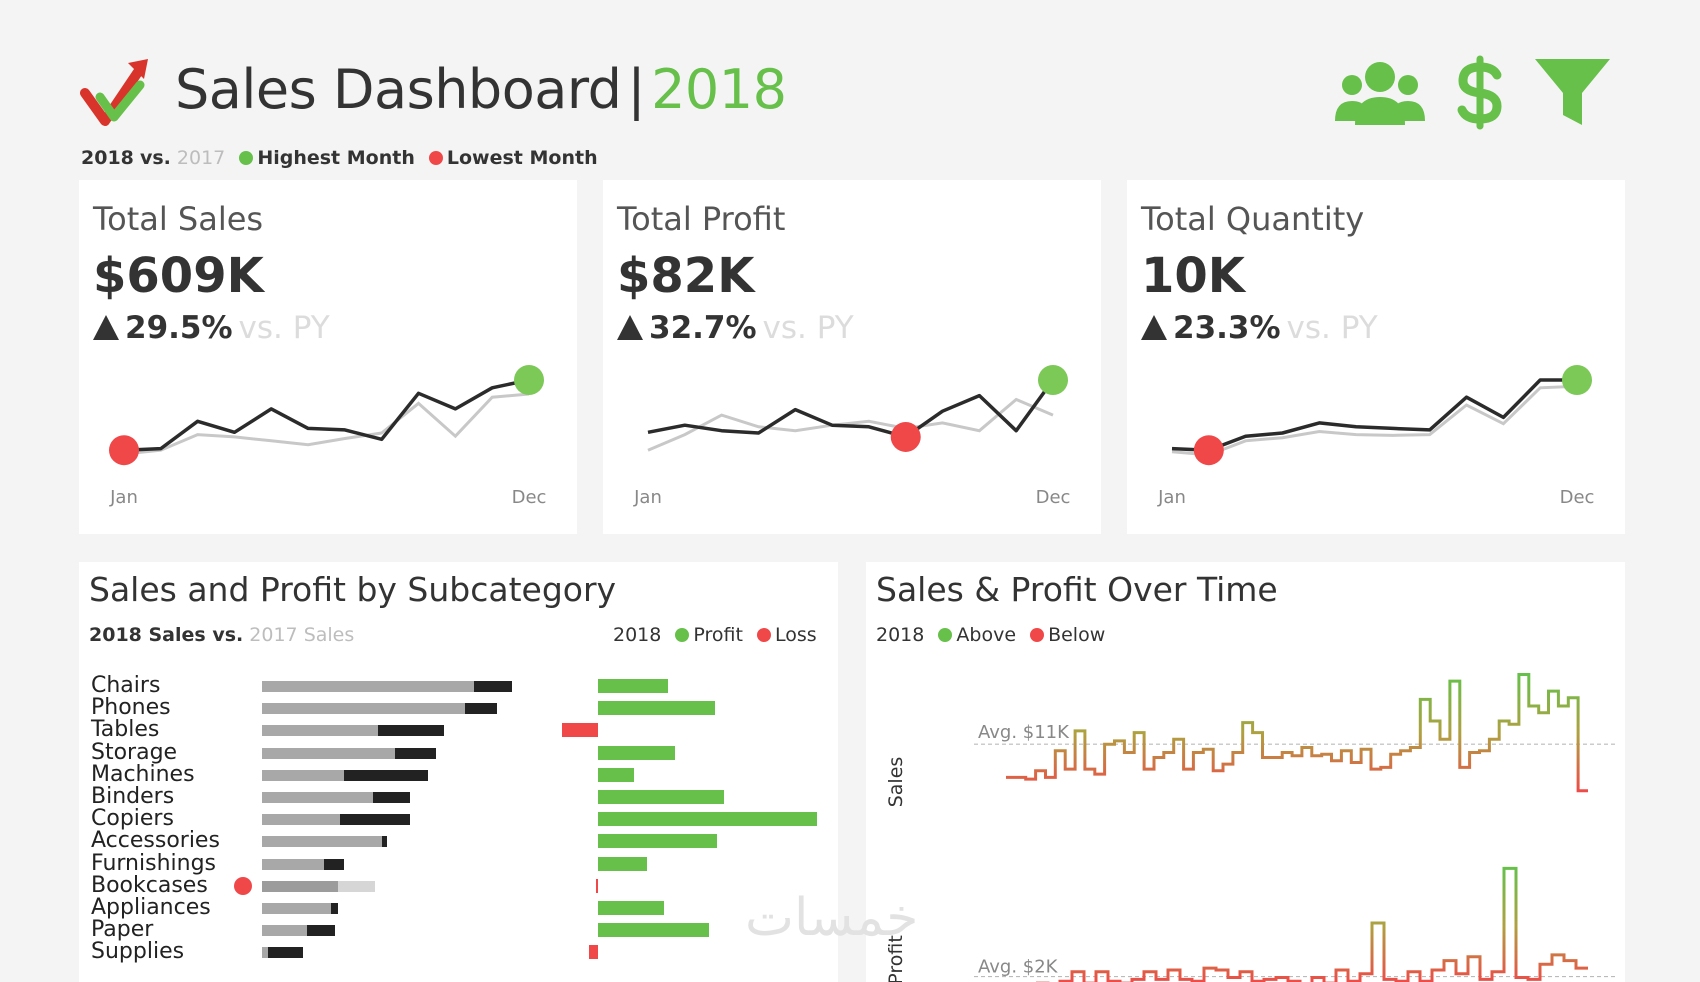 This screenshot has height=982, width=1700. I want to click on subcategory-label: Chairs, so click(126, 685).